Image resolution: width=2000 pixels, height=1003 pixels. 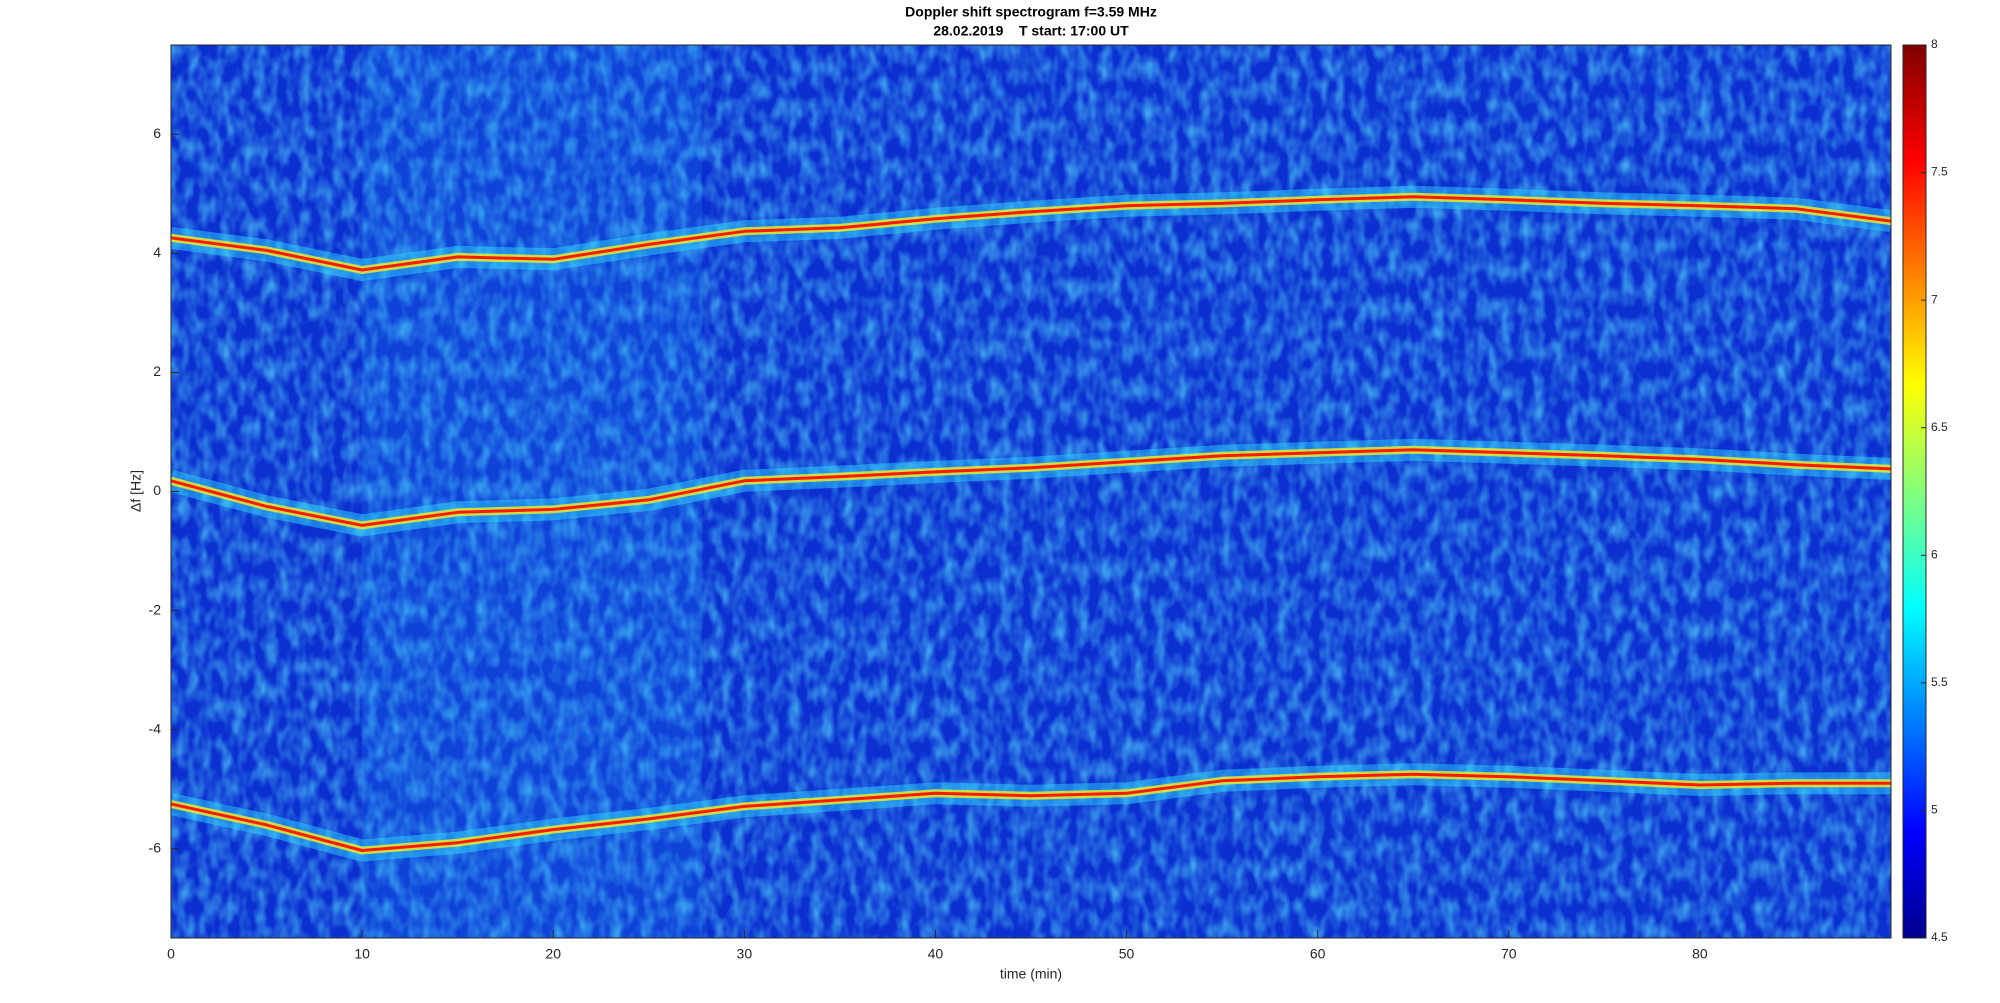 What do you see at coordinates (1939, 682) in the screenshot?
I see `colorbar-tick-label: 5.5` at bounding box center [1939, 682].